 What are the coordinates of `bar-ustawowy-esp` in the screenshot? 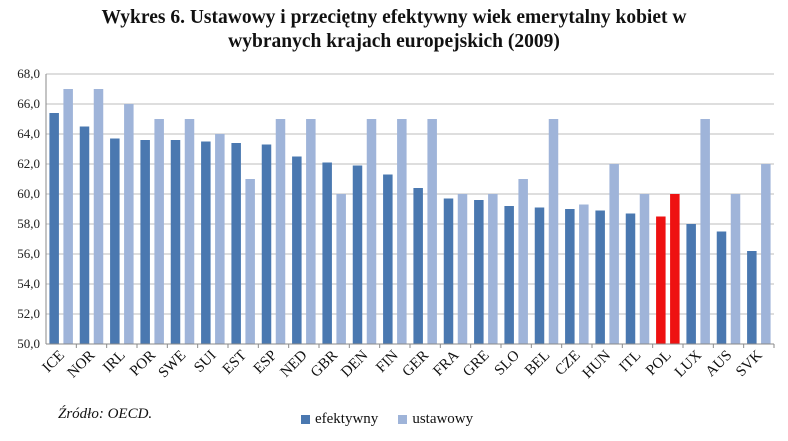 It's located at (280, 231).